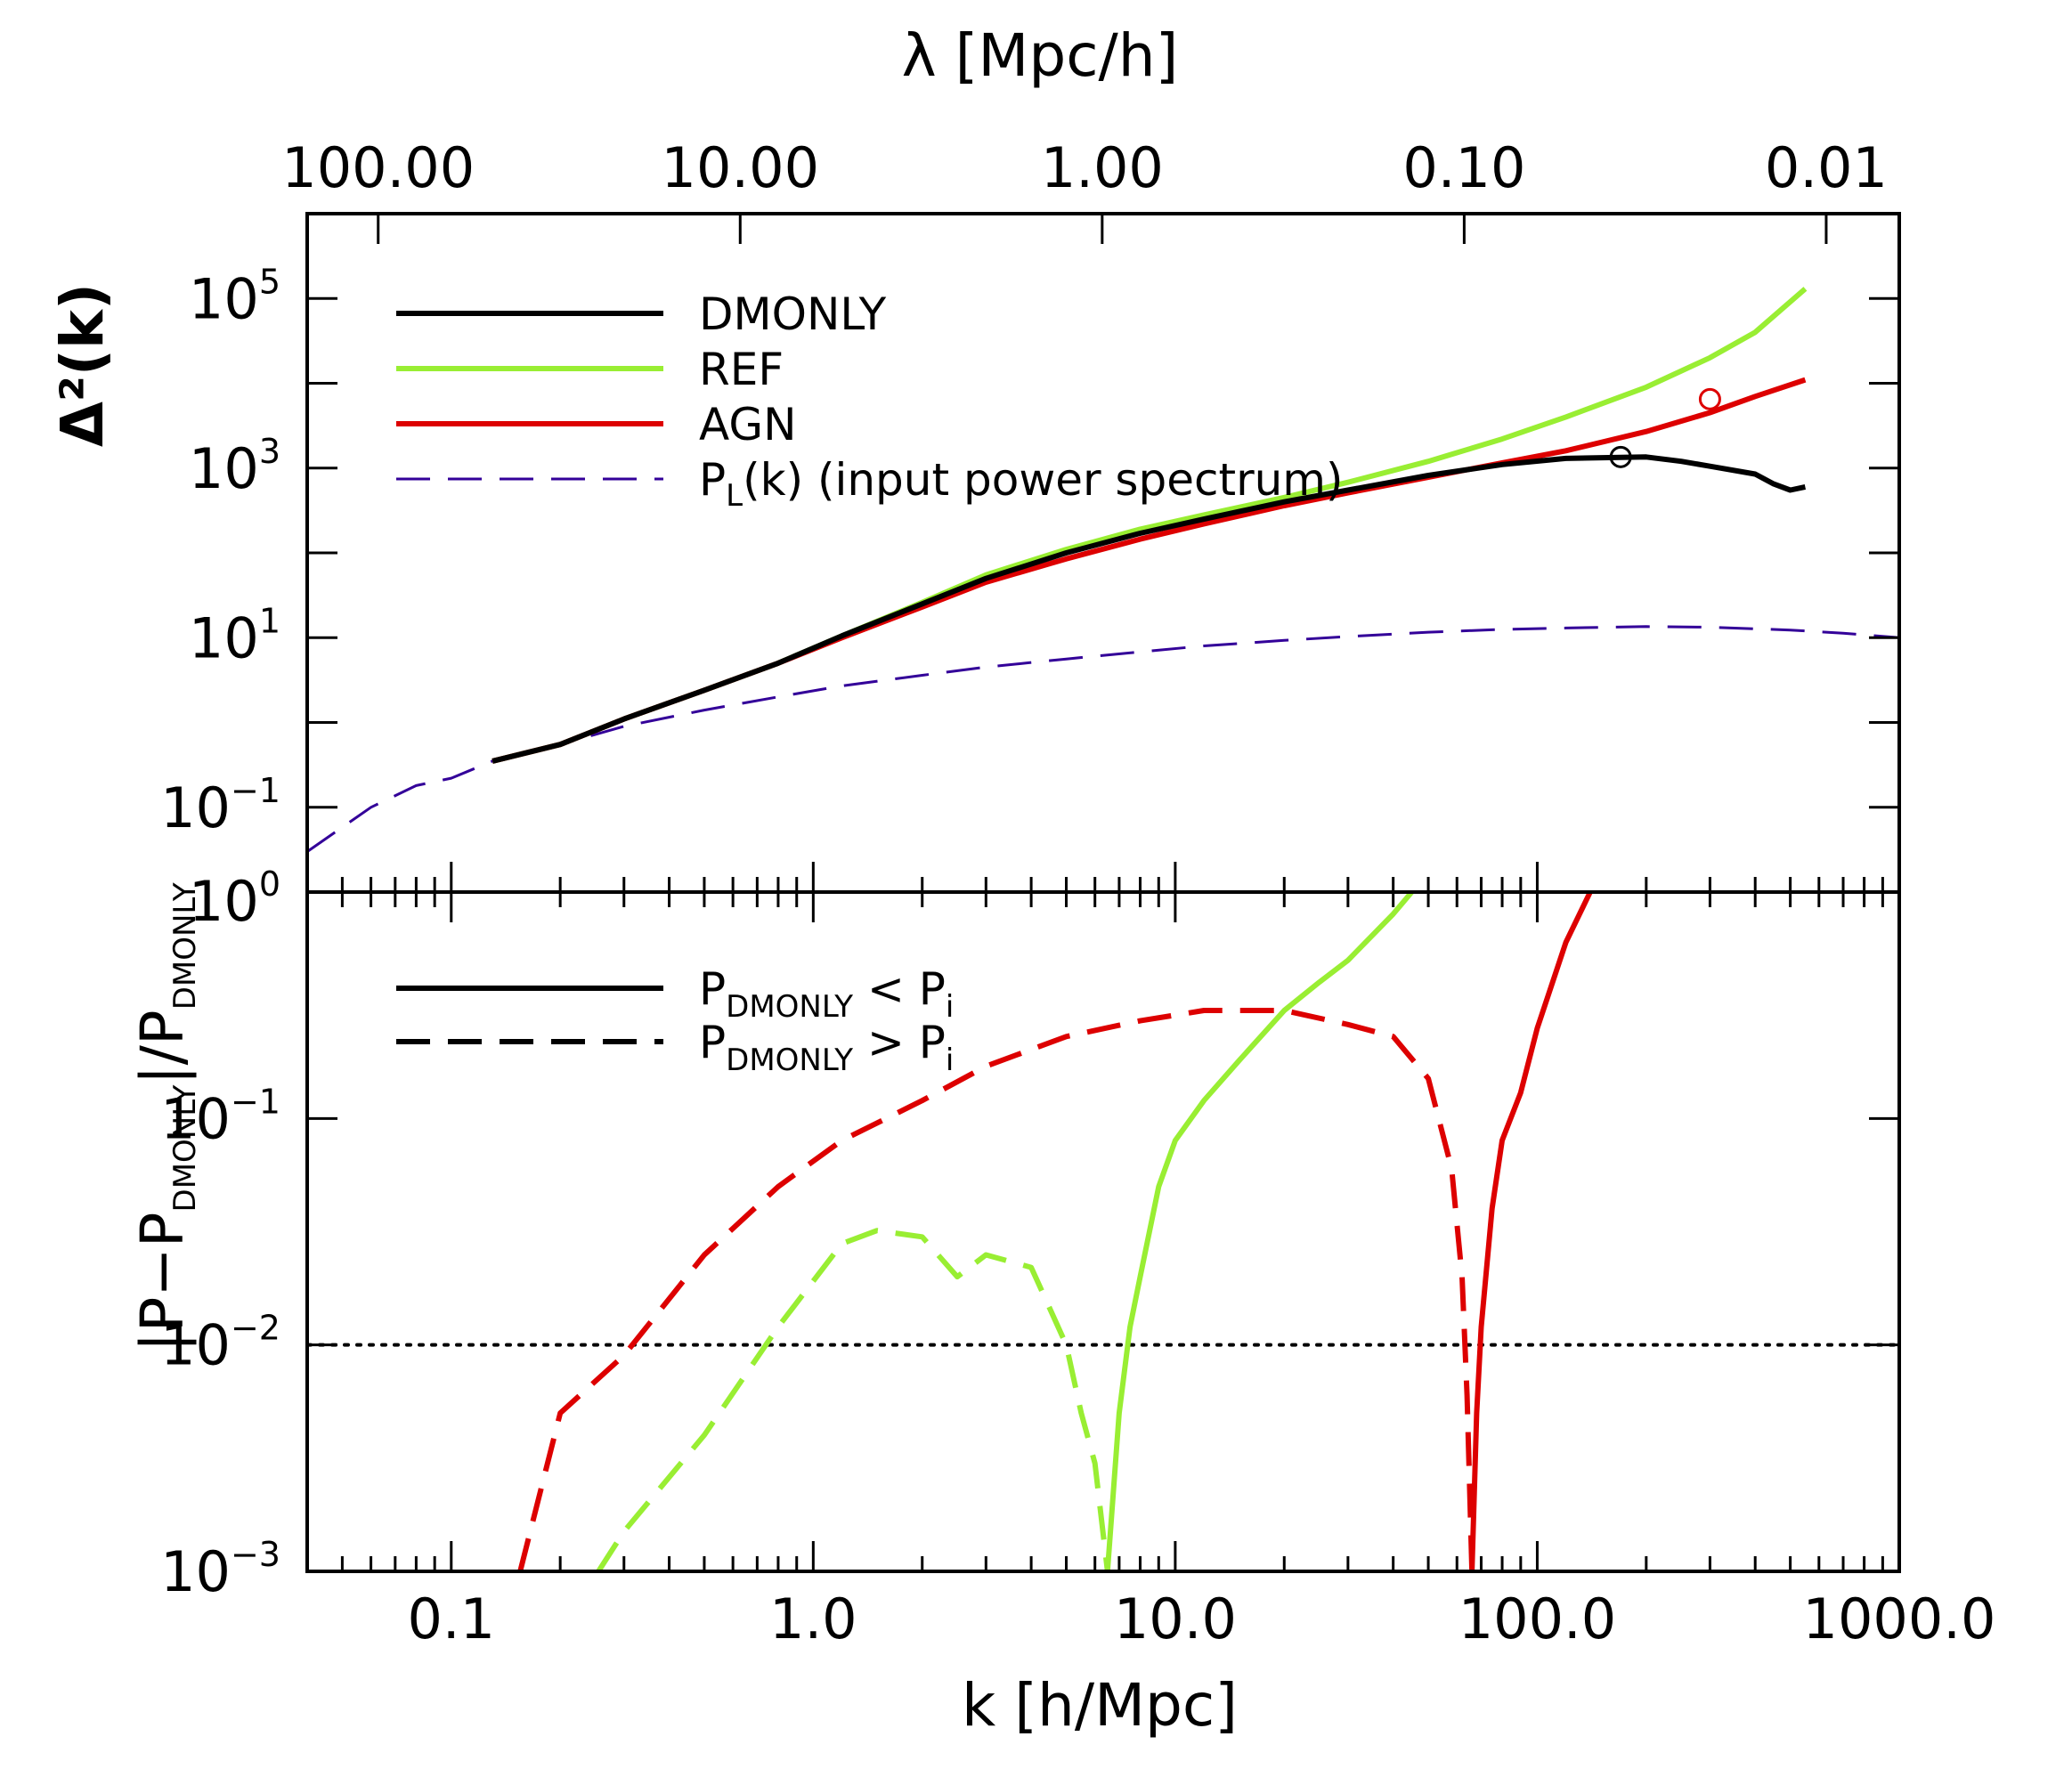 This screenshot has height=1777, width=2072. I want to click on top-ytick-label-3-base: 10, so click(224, 299).